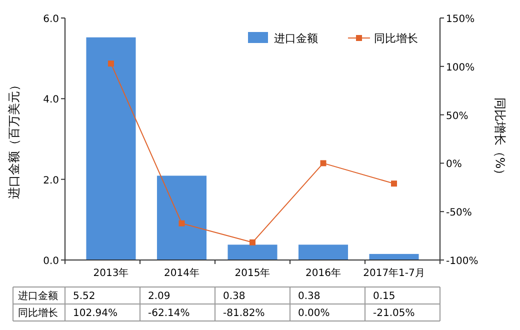 This screenshot has height=330, width=520. What do you see at coordinates (182, 273) in the screenshot?
I see `x-tick-label: 2014年` at bounding box center [182, 273].